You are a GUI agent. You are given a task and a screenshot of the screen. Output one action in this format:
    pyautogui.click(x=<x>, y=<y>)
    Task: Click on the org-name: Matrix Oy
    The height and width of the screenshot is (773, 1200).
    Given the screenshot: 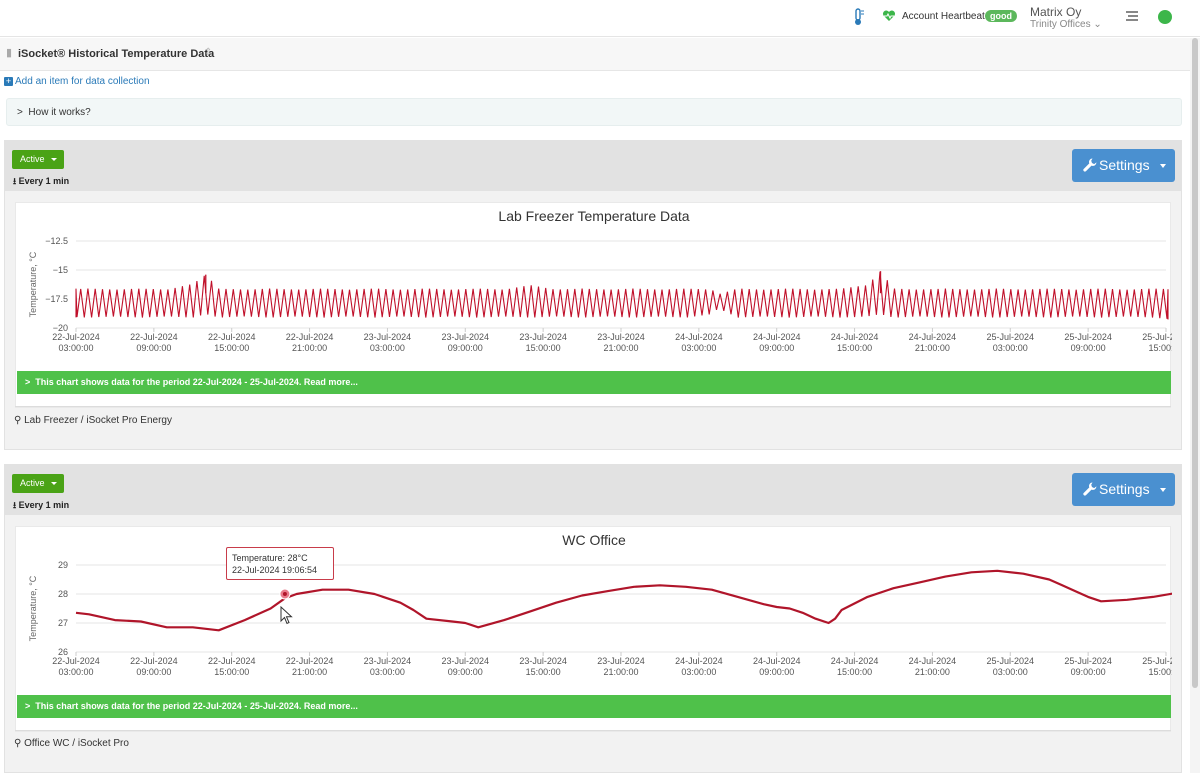 What is the action you would take?
    pyautogui.click(x=1056, y=12)
    